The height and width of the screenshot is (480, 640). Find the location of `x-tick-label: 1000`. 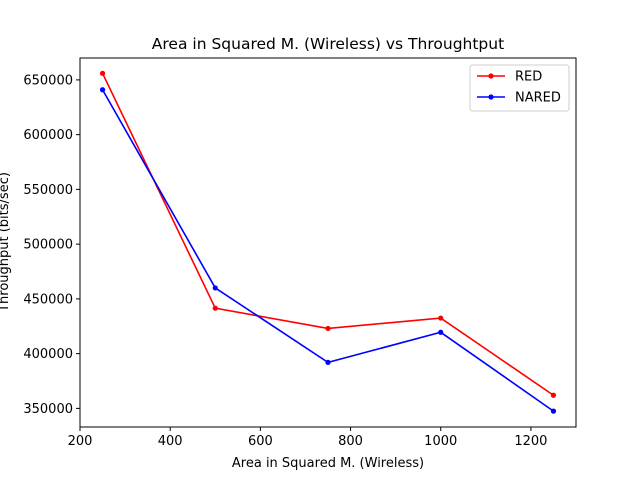

x-tick-label: 1000 is located at coordinates (440, 441).